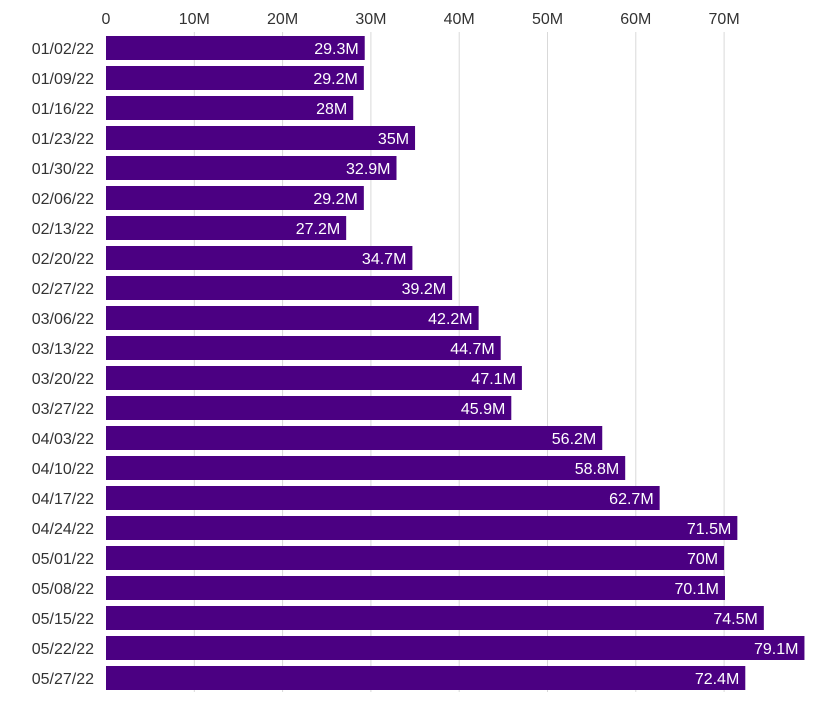 The width and height of the screenshot is (821, 710). I want to click on data-label: 42.2M, so click(450, 319).